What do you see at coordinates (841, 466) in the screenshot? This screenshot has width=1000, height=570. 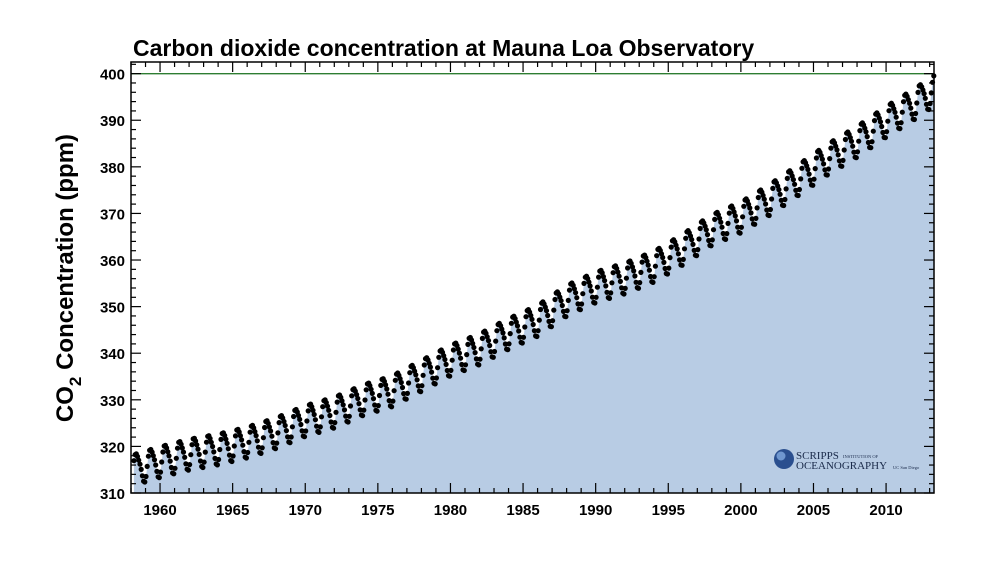 I see `logo-line2: OCEANOGRAPHY` at bounding box center [841, 466].